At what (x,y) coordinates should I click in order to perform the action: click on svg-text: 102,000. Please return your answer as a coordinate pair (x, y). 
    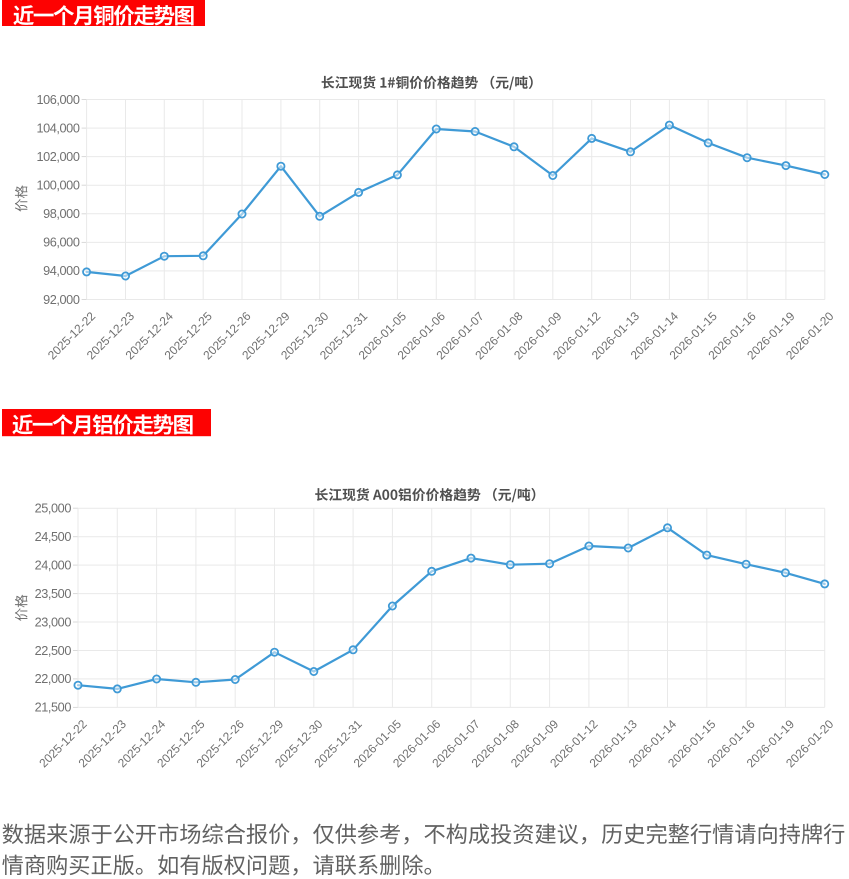
    Looking at the image, I should click on (57, 157).